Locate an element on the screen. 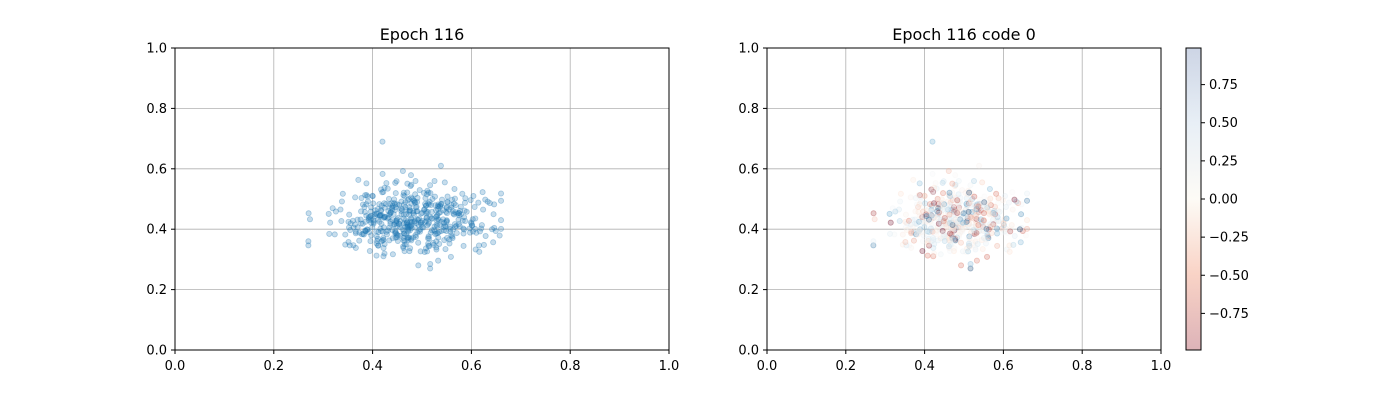 This screenshot has width=1400, height=400. y-tick-label: 0.2 is located at coordinates (748, 290).